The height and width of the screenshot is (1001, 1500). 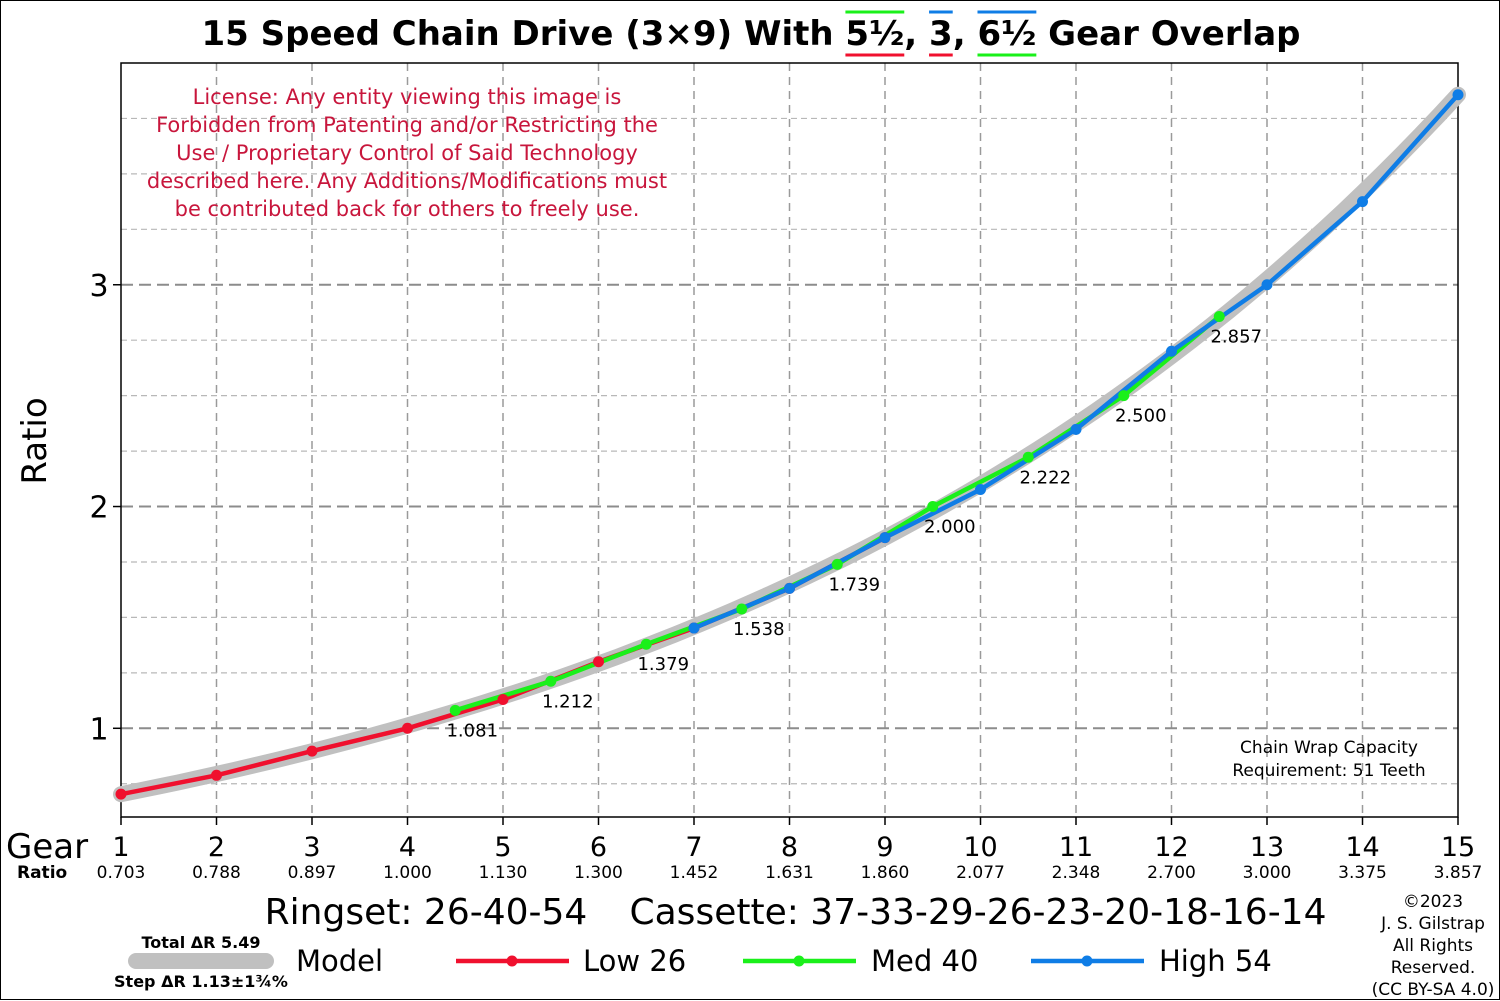 I want to click on copyright-line: All Rights, so click(x=1433, y=946).